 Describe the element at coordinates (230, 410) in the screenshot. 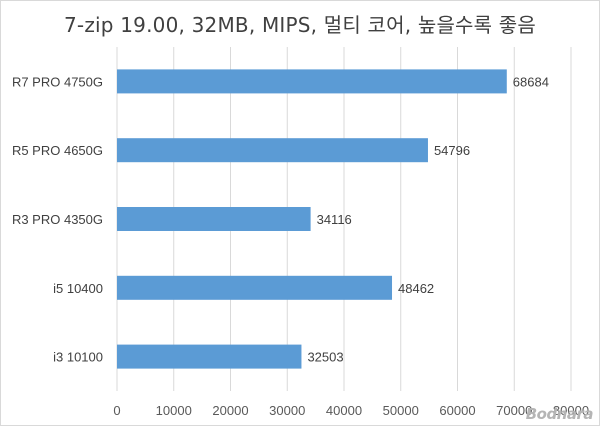

I see `x-tick-label: 20000` at that location.